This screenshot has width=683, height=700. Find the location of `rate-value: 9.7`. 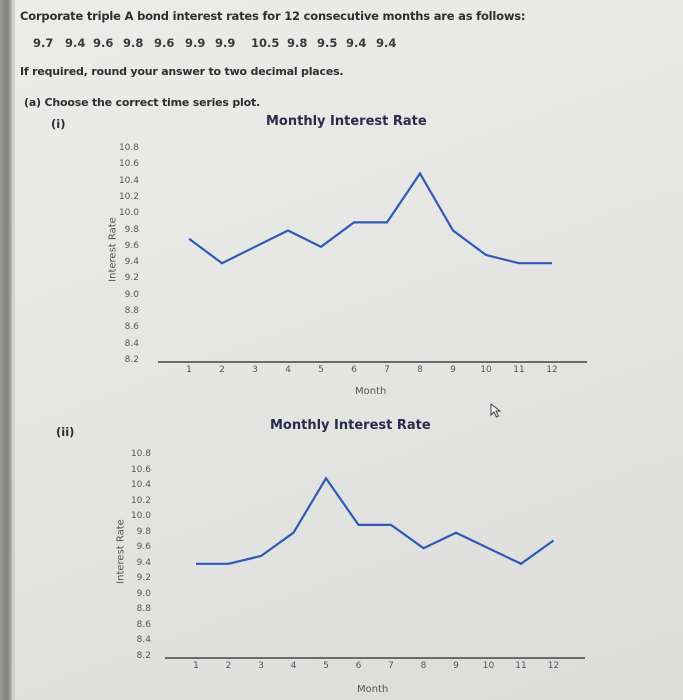

rate-value: 9.7 is located at coordinates (43, 43).